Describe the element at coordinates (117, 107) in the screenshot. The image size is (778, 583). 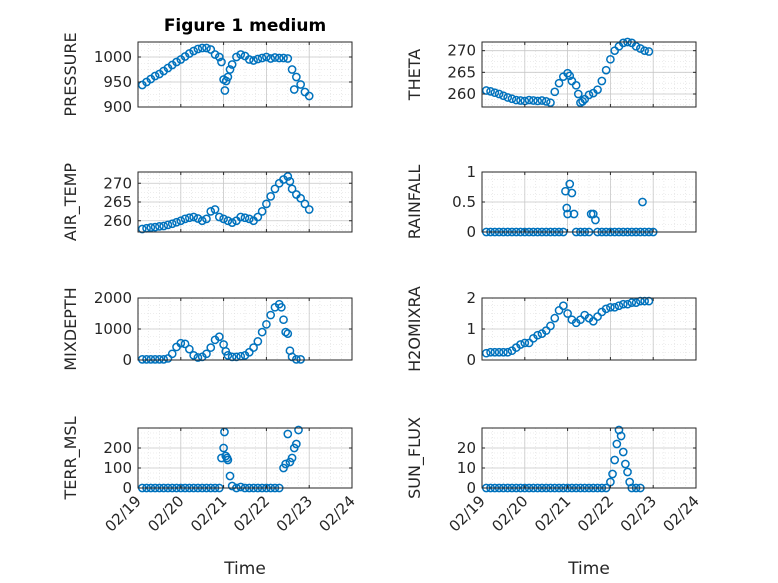
I see `y-tick-label: 900` at that location.